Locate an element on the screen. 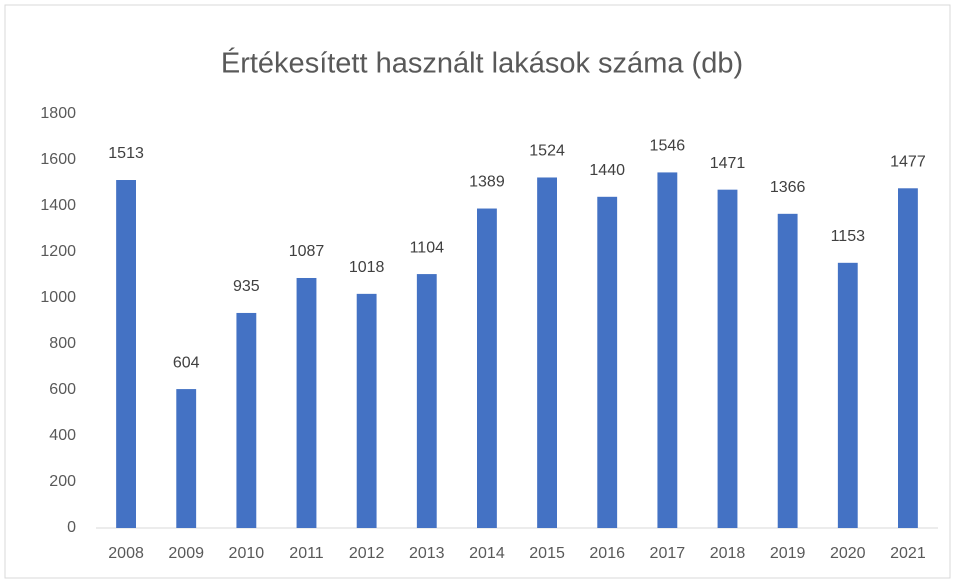 The width and height of the screenshot is (955, 583). x-tick-label: 2017 is located at coordinates (668, 553).